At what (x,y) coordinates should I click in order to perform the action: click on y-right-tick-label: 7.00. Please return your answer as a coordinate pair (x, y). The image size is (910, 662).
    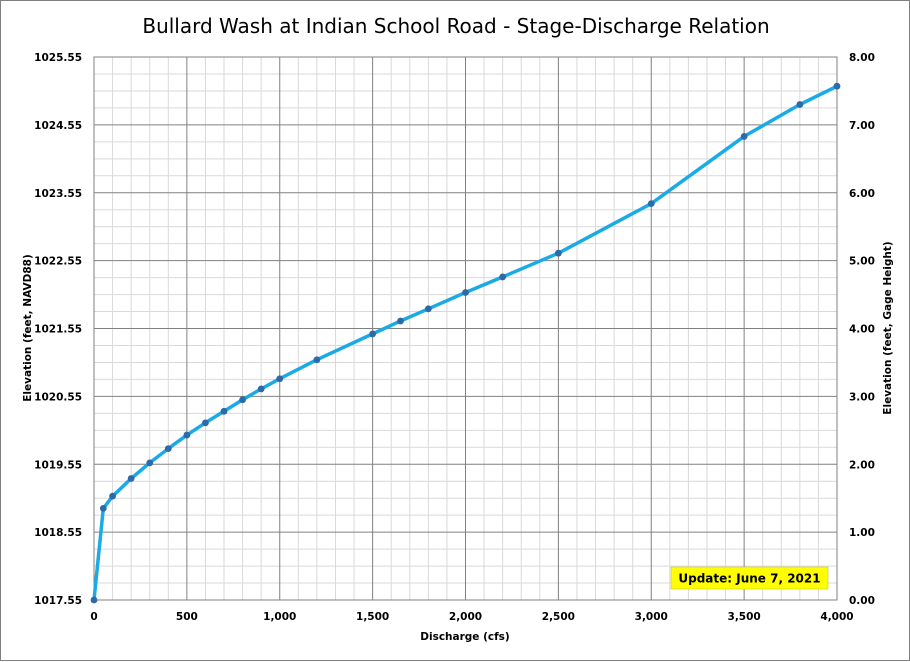
    Looking at the image, I should click on (862, 126).